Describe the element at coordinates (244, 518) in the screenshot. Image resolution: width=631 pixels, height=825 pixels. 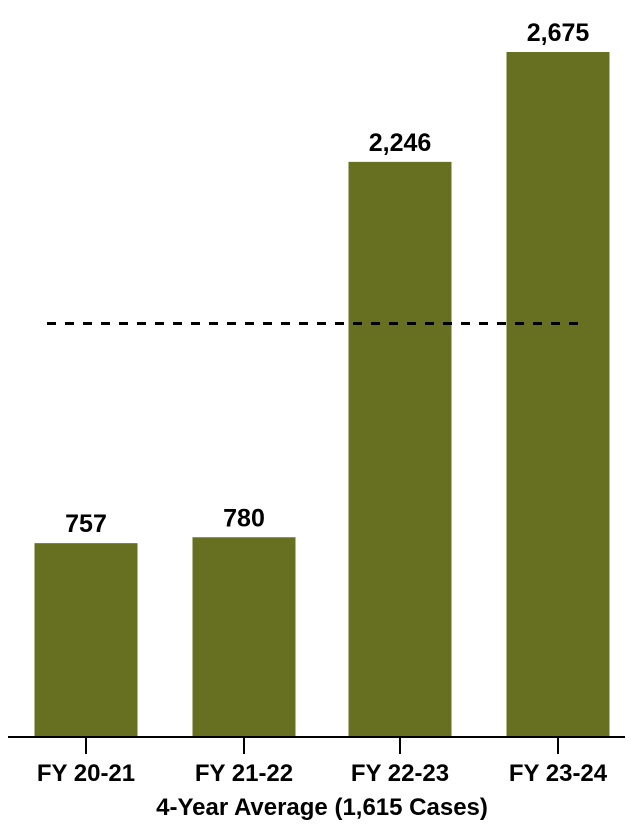
I see `bar-value-label: 780` at that location.